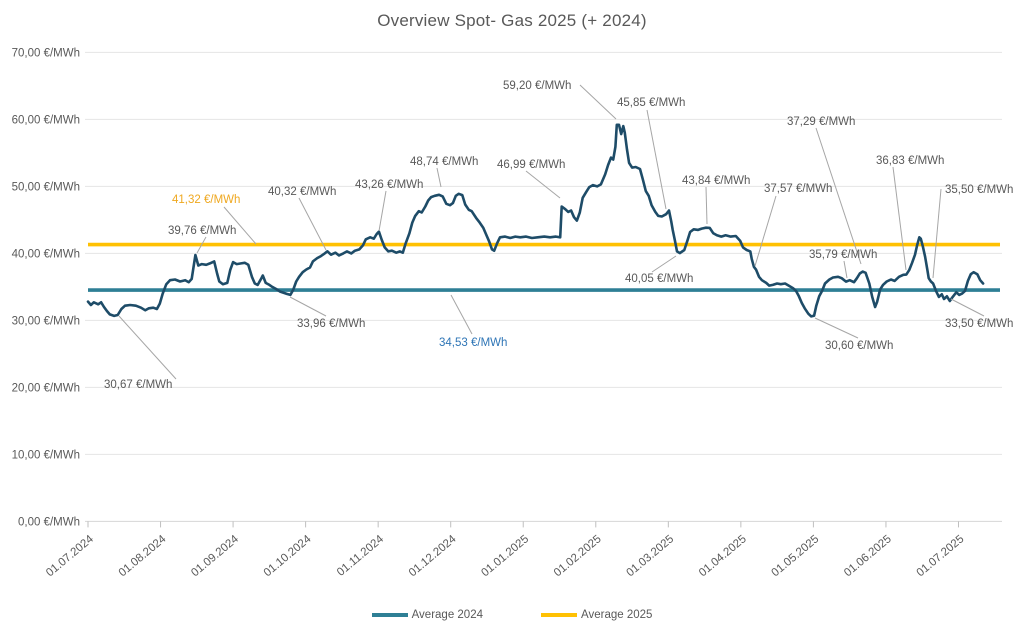 The width and height of the screenshot is (1024, 640). What do you see at coordinates (46, 321) in the screenshot?
I see `y-axis-tick-label: 30,00 €/MWh` at bounding box center [46, 321].